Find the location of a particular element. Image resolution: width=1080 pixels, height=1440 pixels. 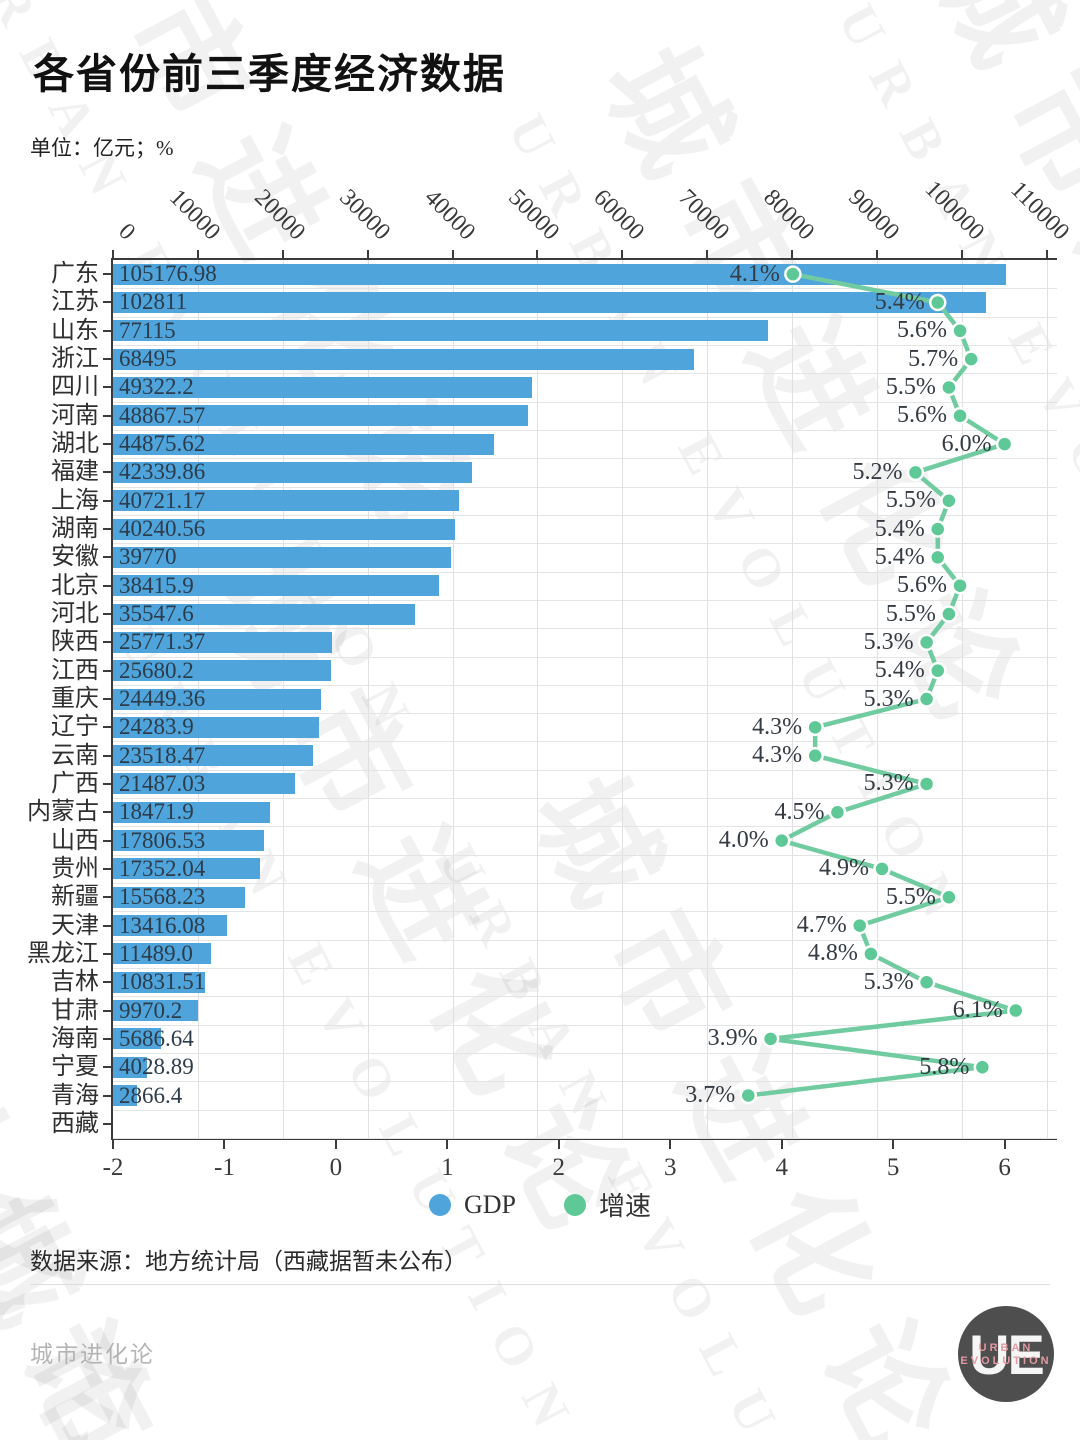

growth-value-label: 5.5% is located at coordinates (910, 500).